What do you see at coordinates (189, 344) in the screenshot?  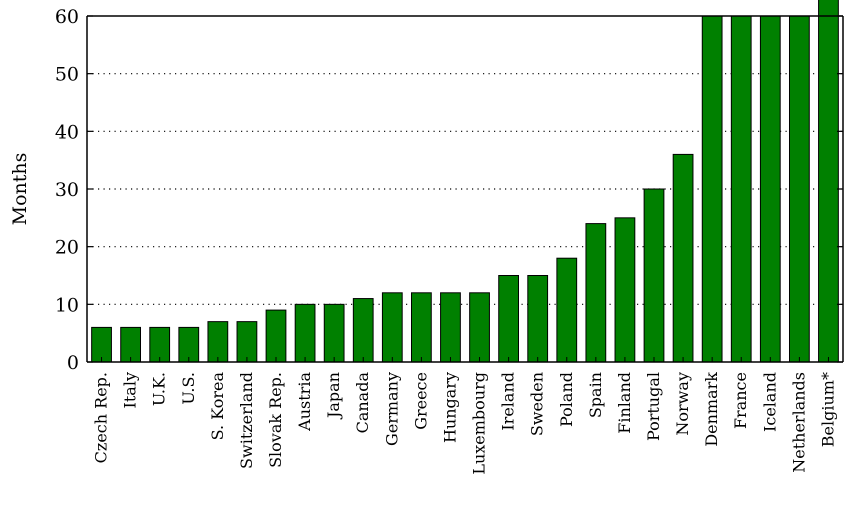 I see `bar-u-s` at bounding box center [189, 344].